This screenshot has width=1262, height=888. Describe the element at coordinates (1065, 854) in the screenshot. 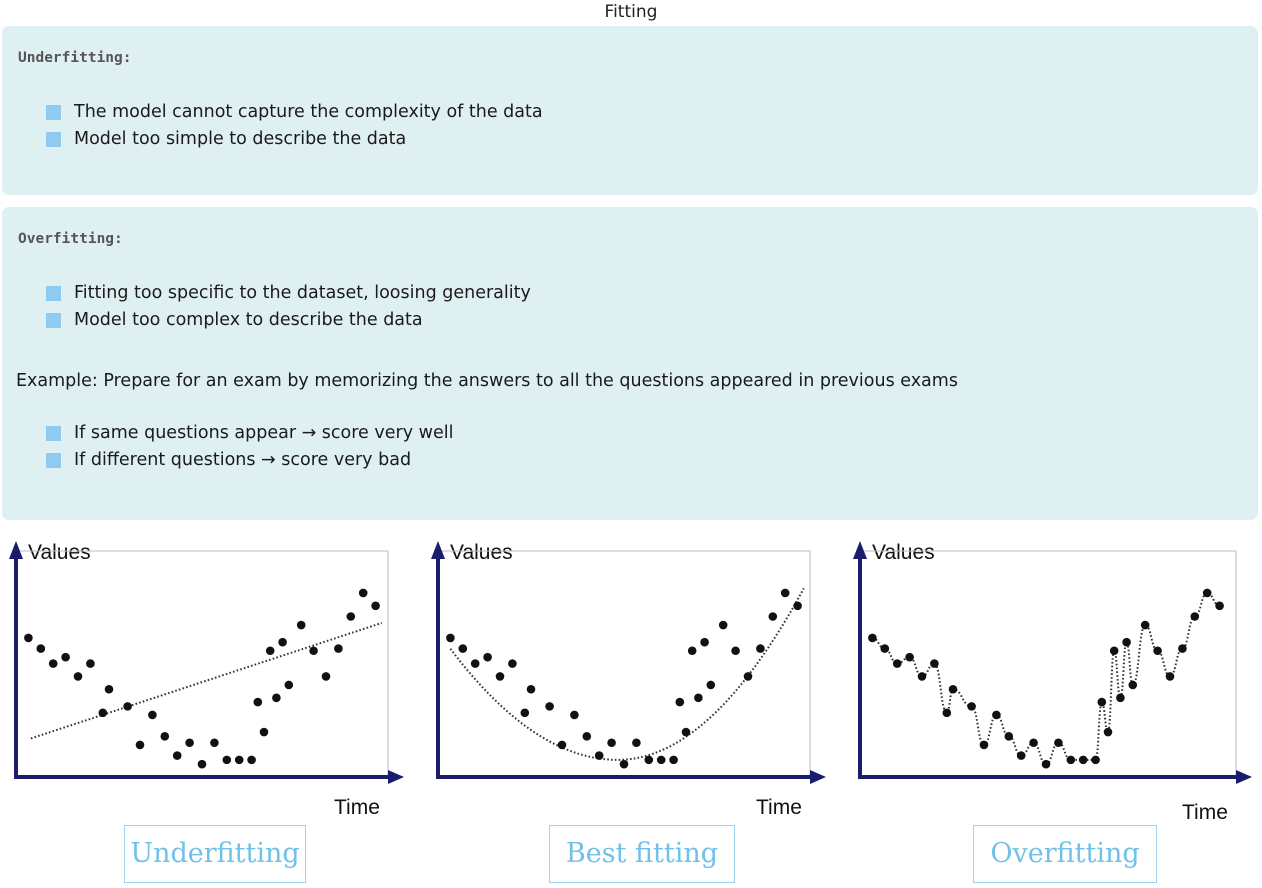

I see `overfitting-caption: Overfitting` at that location.